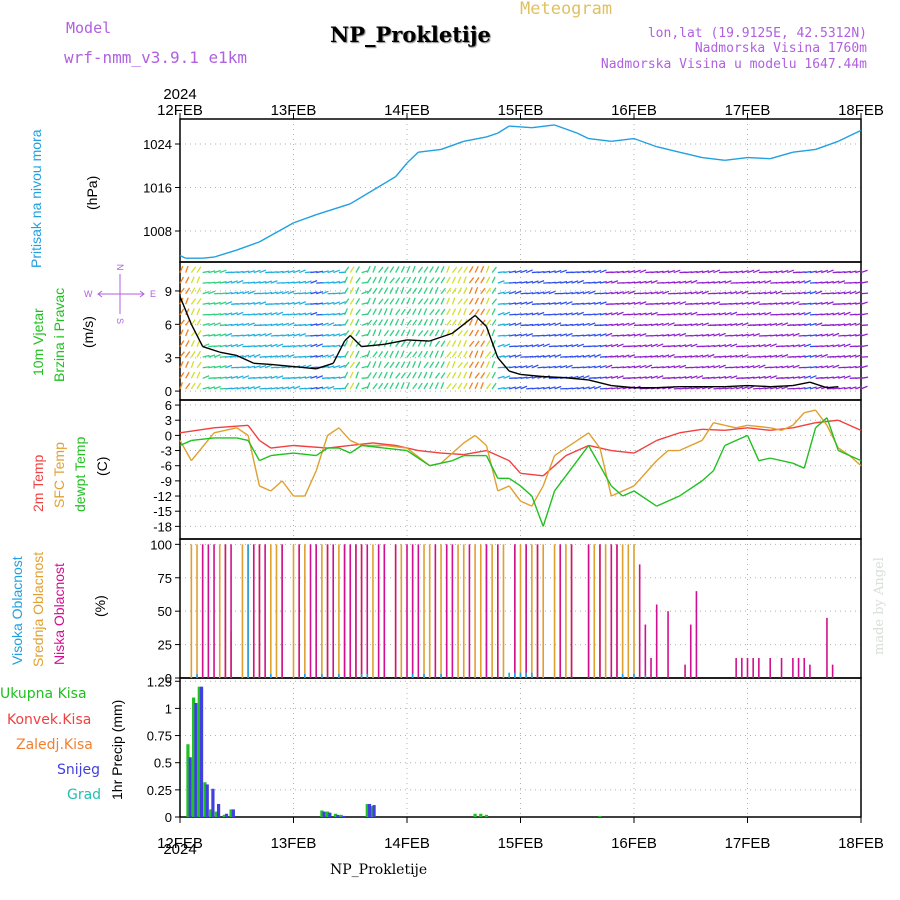  I want to click on wind-series-0-segment, so click(373, 345).